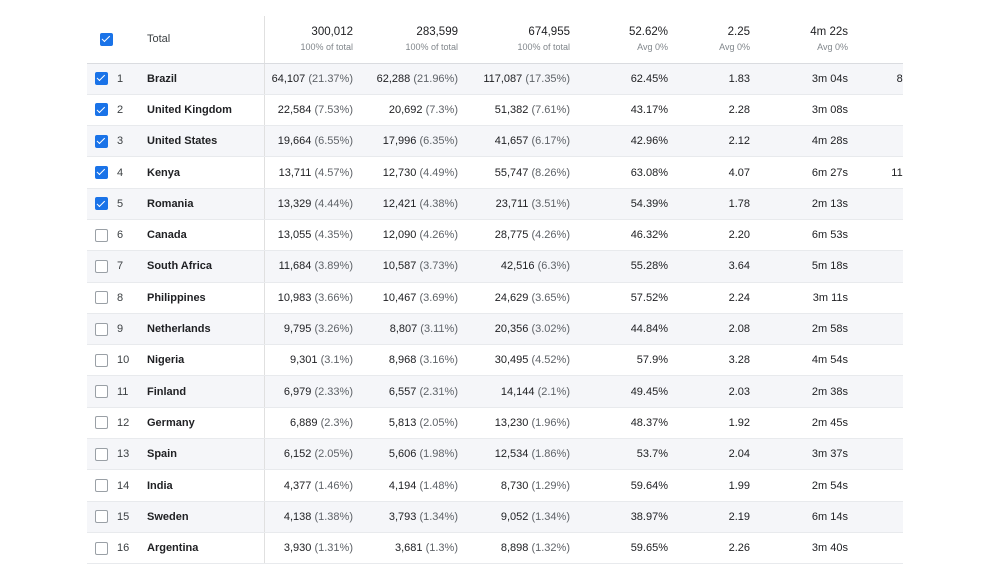  What do you see at coordinates (333, 454) in the screenshot?
I see `metric-percent: (2.05%)` at bounding box center [333, 454].